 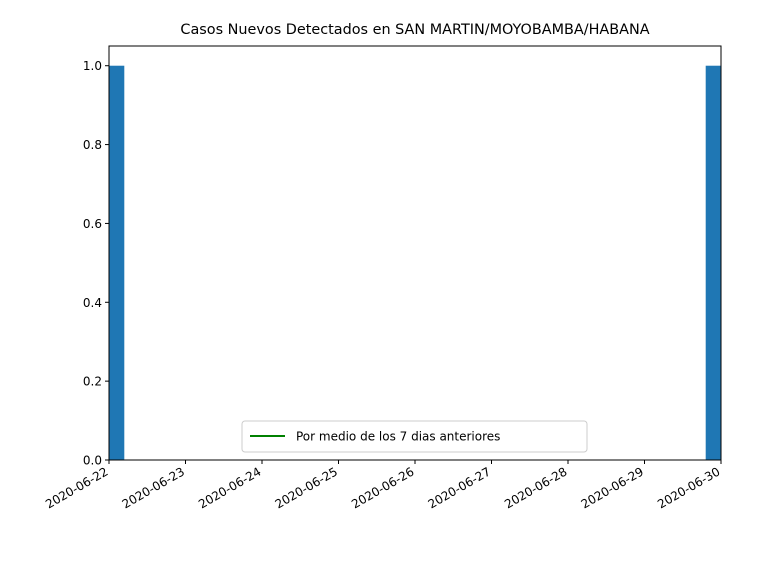 What do you see at coordinates (459, 487) in the screenshot?
I see `x-tick-label: 2020-06-27` at bounding box center [459, 487].